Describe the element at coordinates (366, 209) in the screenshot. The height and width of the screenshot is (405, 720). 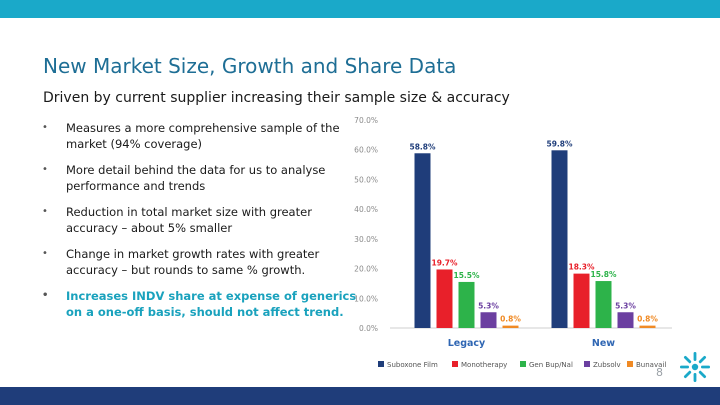
I see `y-tick-label: 40.0%` at that location.